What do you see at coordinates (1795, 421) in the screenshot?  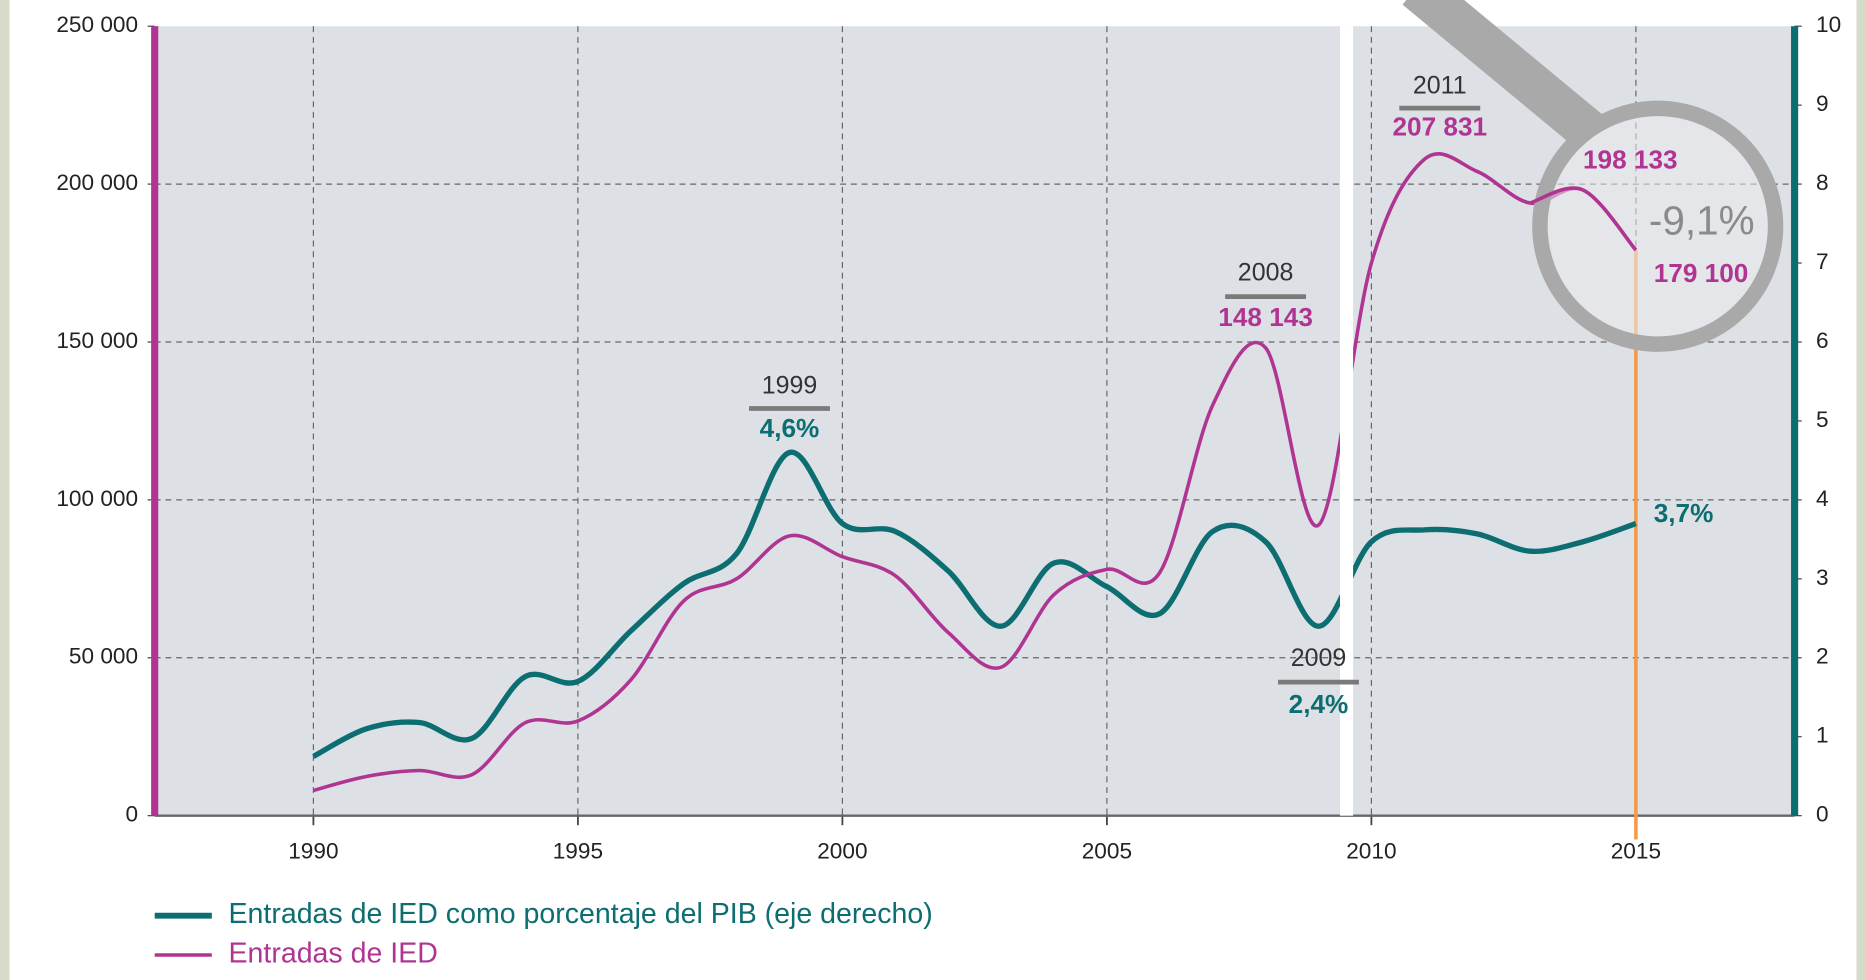 I see `y2-axis` at bounding box center [1795, 421].